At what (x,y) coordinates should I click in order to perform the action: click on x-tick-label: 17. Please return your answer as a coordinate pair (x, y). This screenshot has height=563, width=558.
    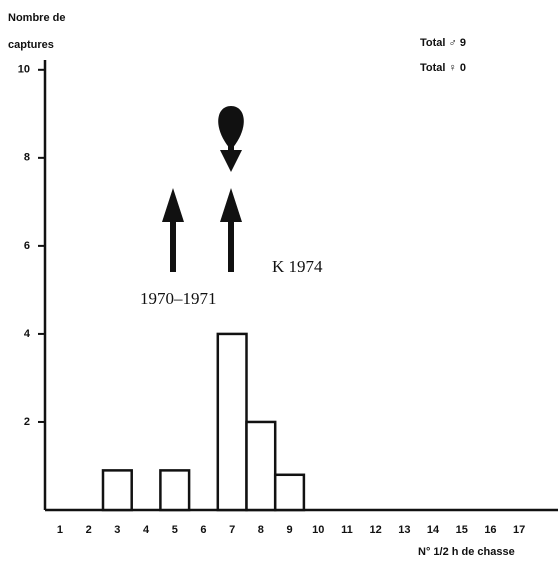
    Looking at the image, I should click on (519, 530).